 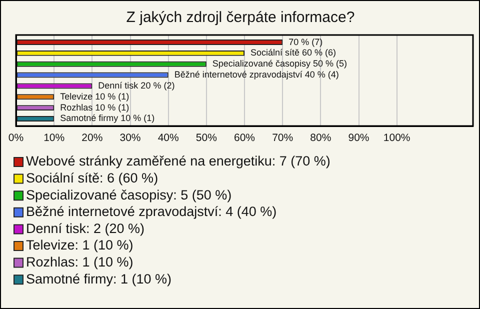 I want to click on legend-label: Rozhlas: 1 (10 %), so click(x=80, y=262).